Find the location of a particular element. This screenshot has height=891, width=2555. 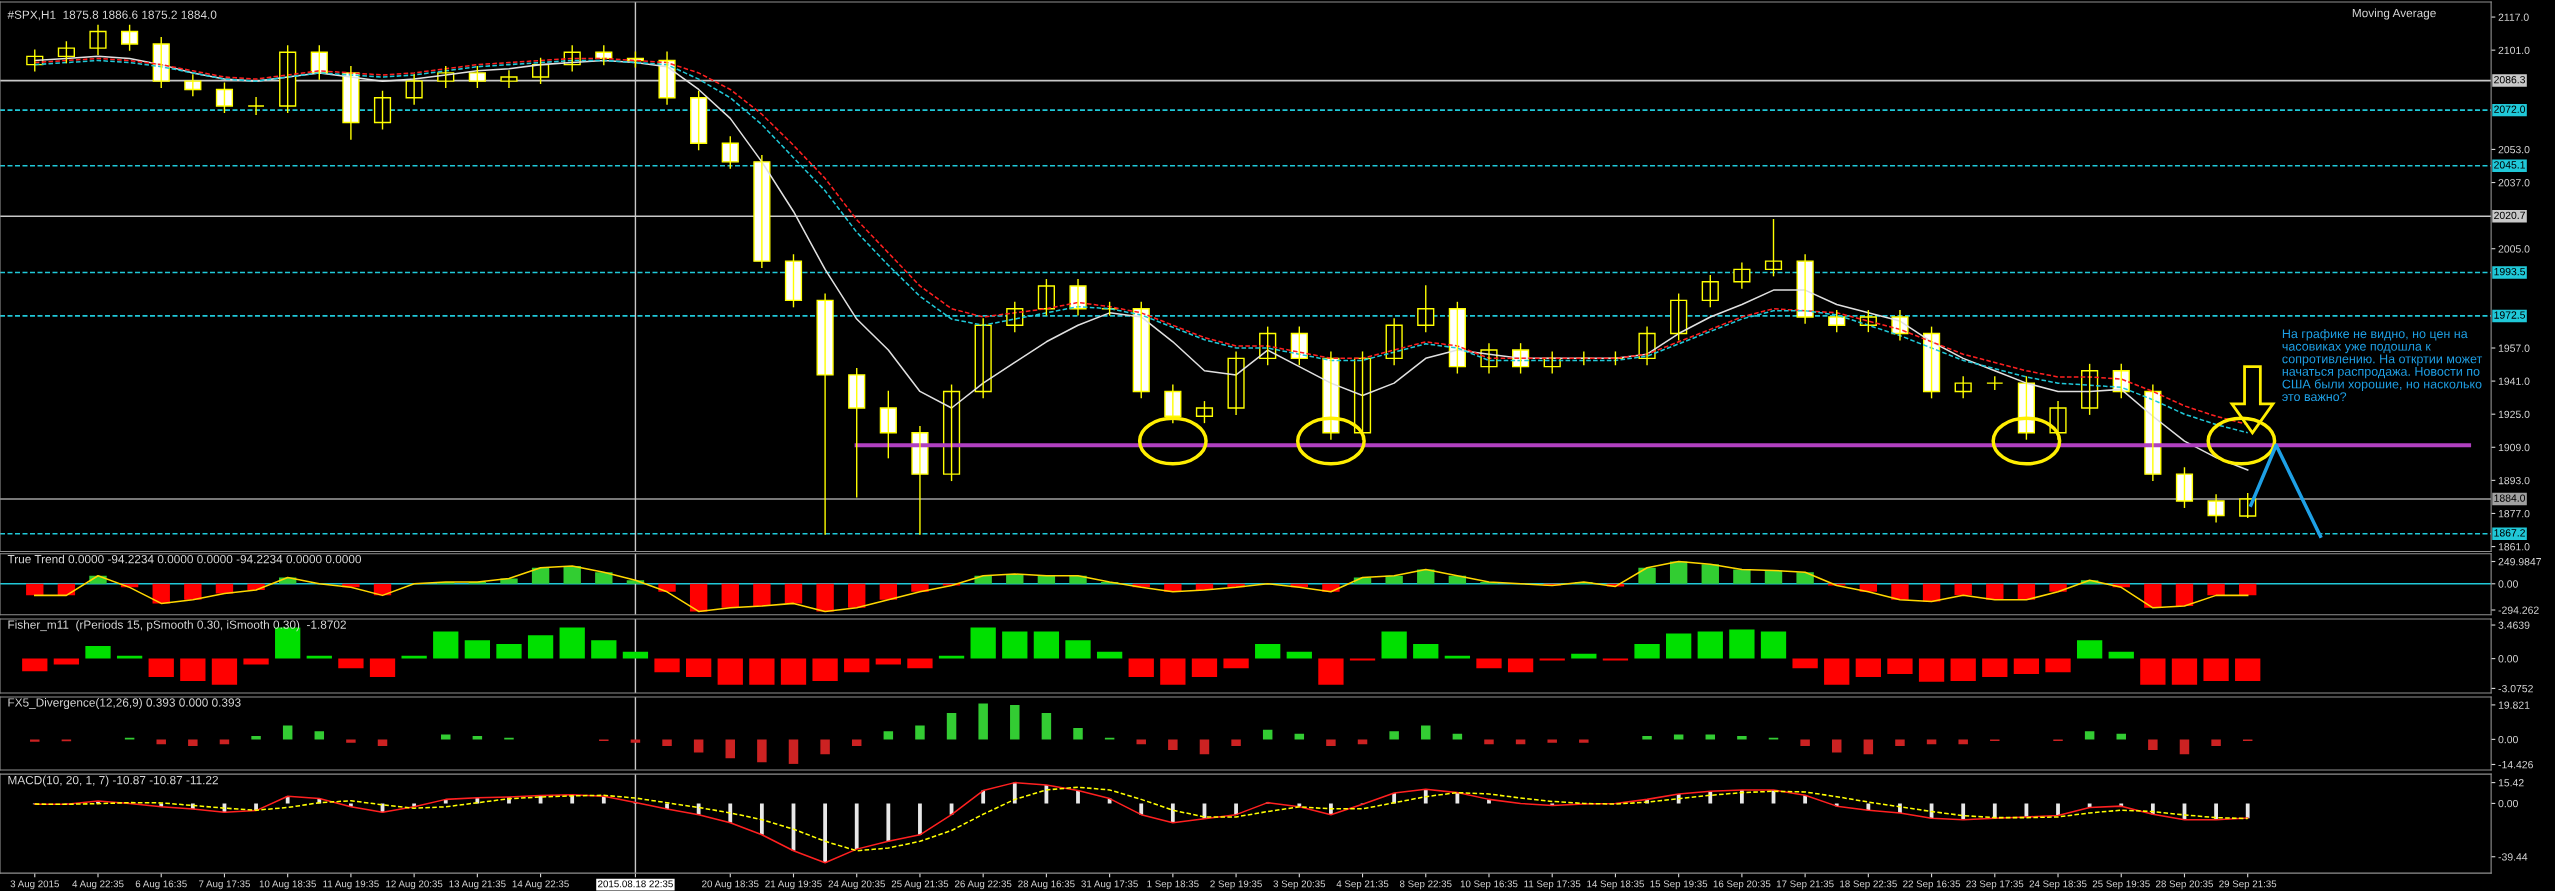

x-tick-label: 17 Sep 21:35 is located at coordinates (1805, 885).